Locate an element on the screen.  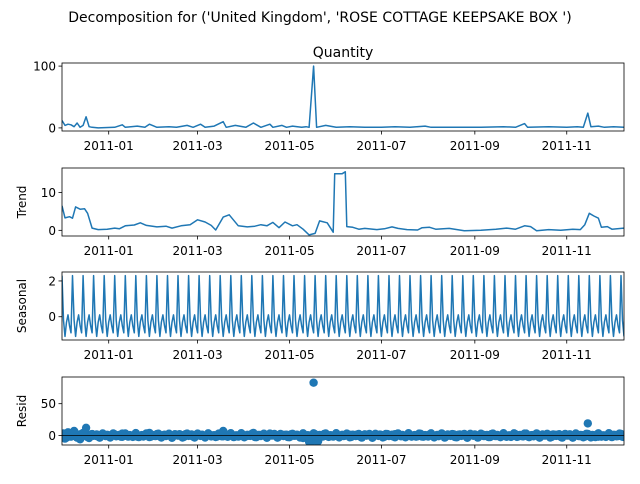
y-axis-label: Trend is located at coordinates (22, 203).